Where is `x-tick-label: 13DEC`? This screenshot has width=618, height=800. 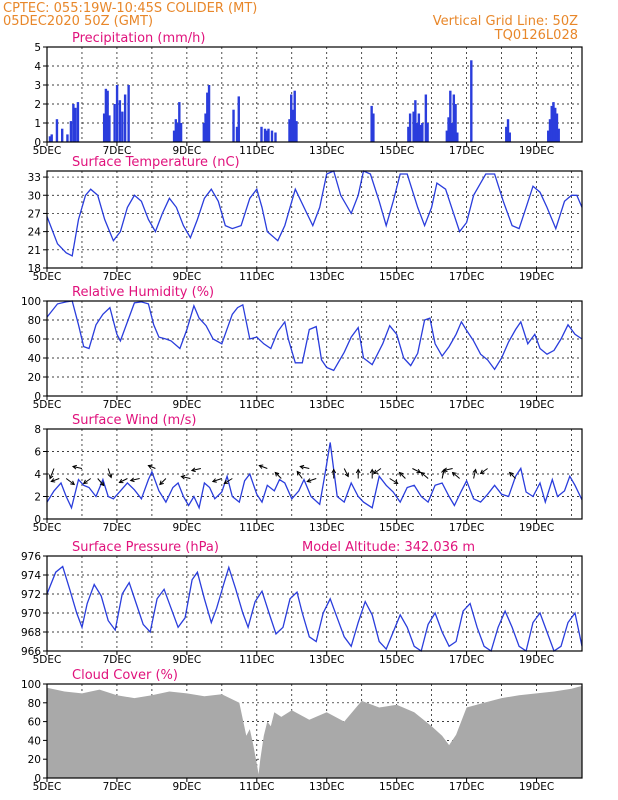
x-tick-label: 13DEC is located at coordinates (326, 660).